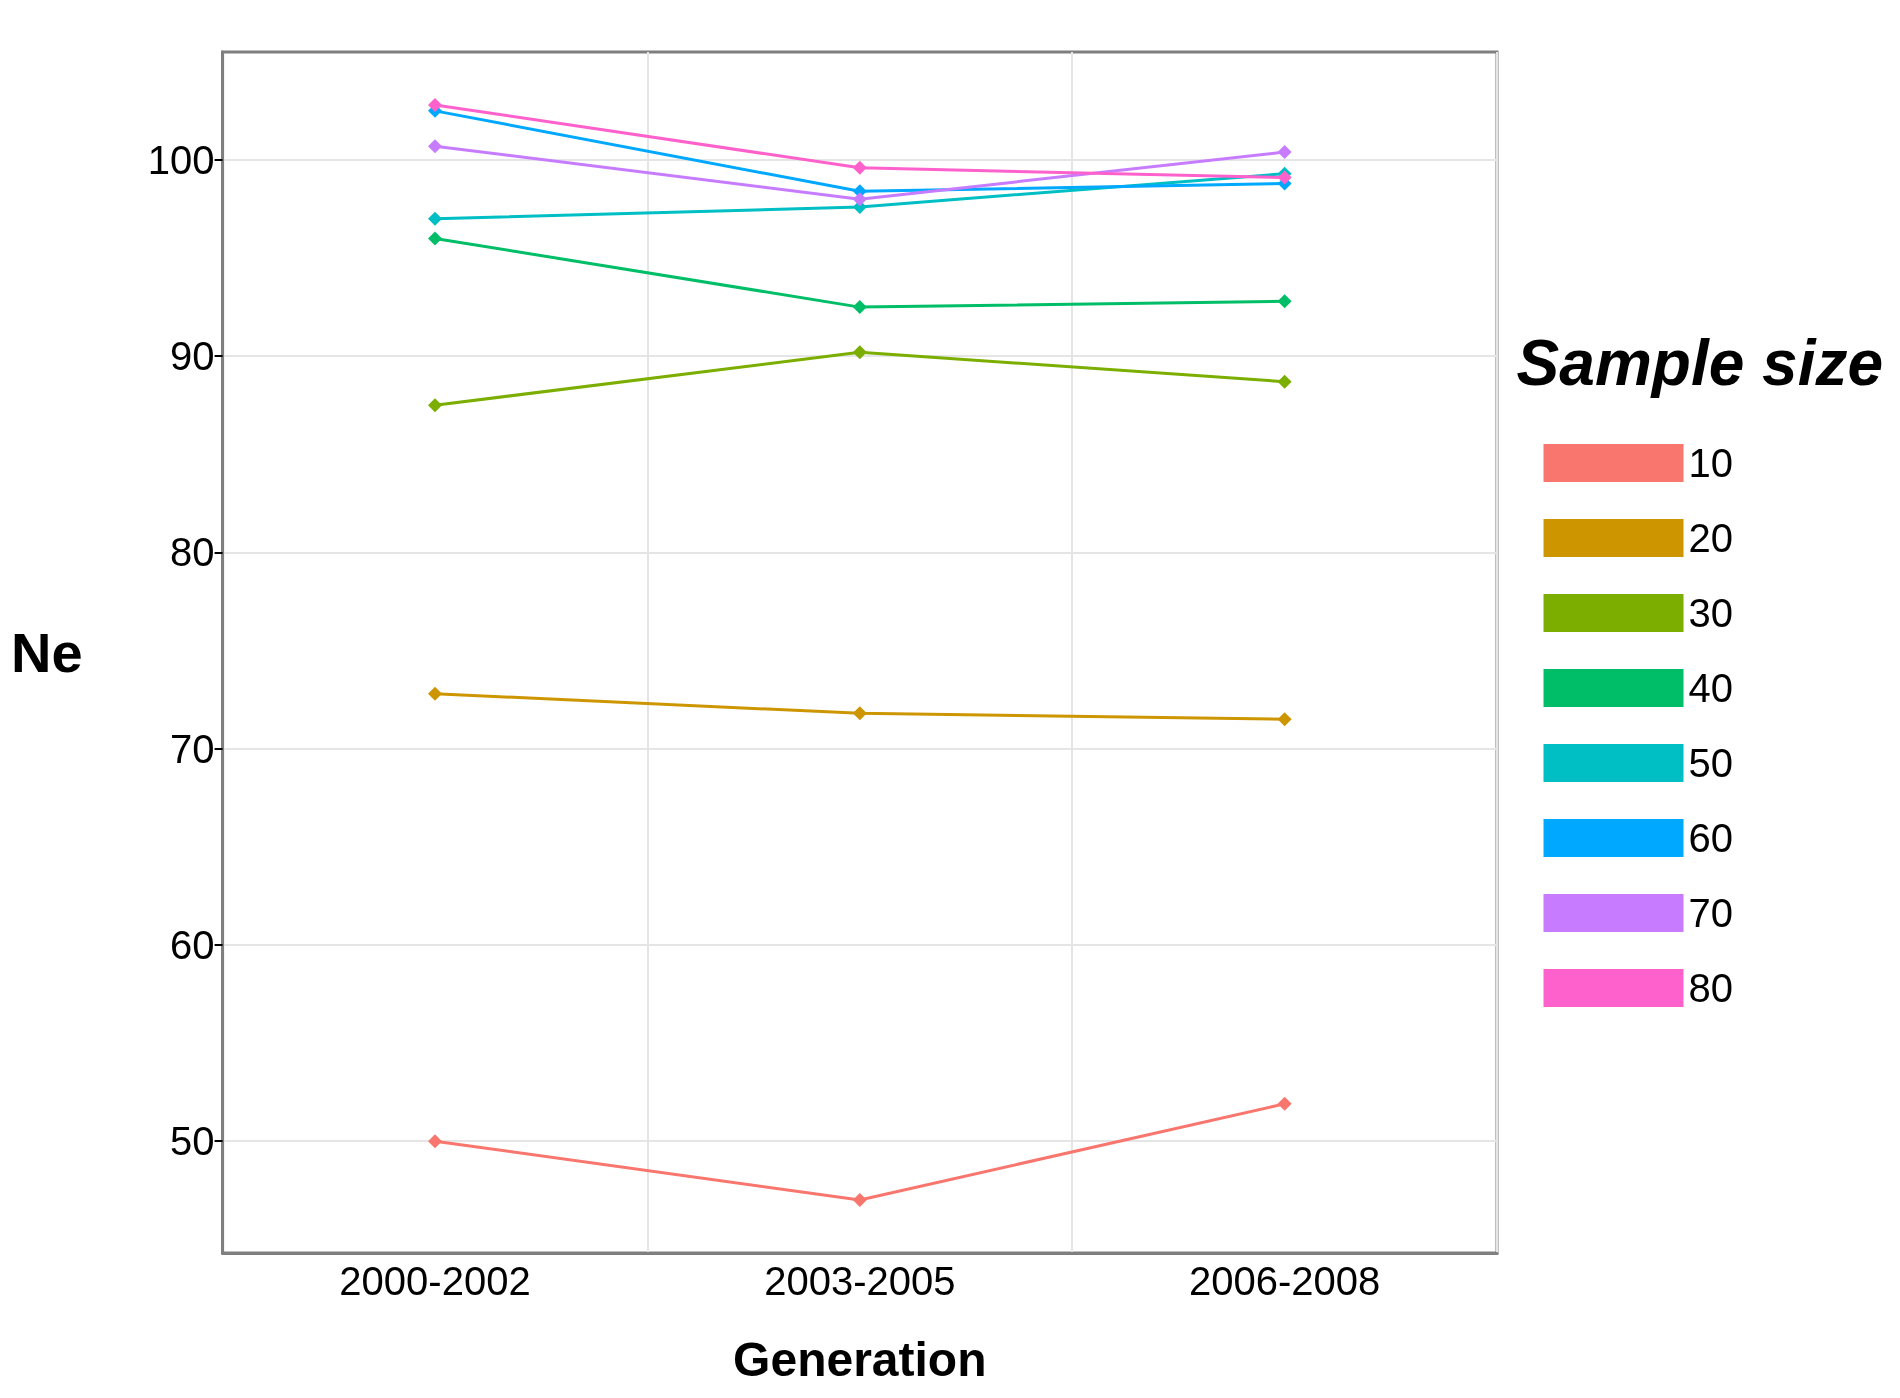  I want to click on y-axis-title: Ne, so click(46, 652).